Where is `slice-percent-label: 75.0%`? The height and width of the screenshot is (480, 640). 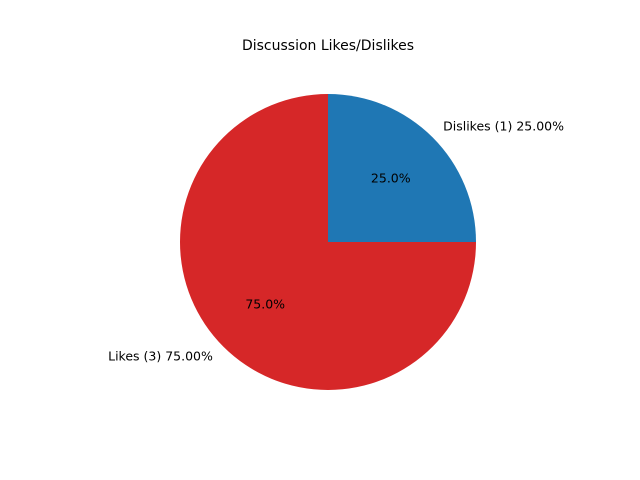
slice-percent-label: 75.0% is located at coordinates (265, 303).